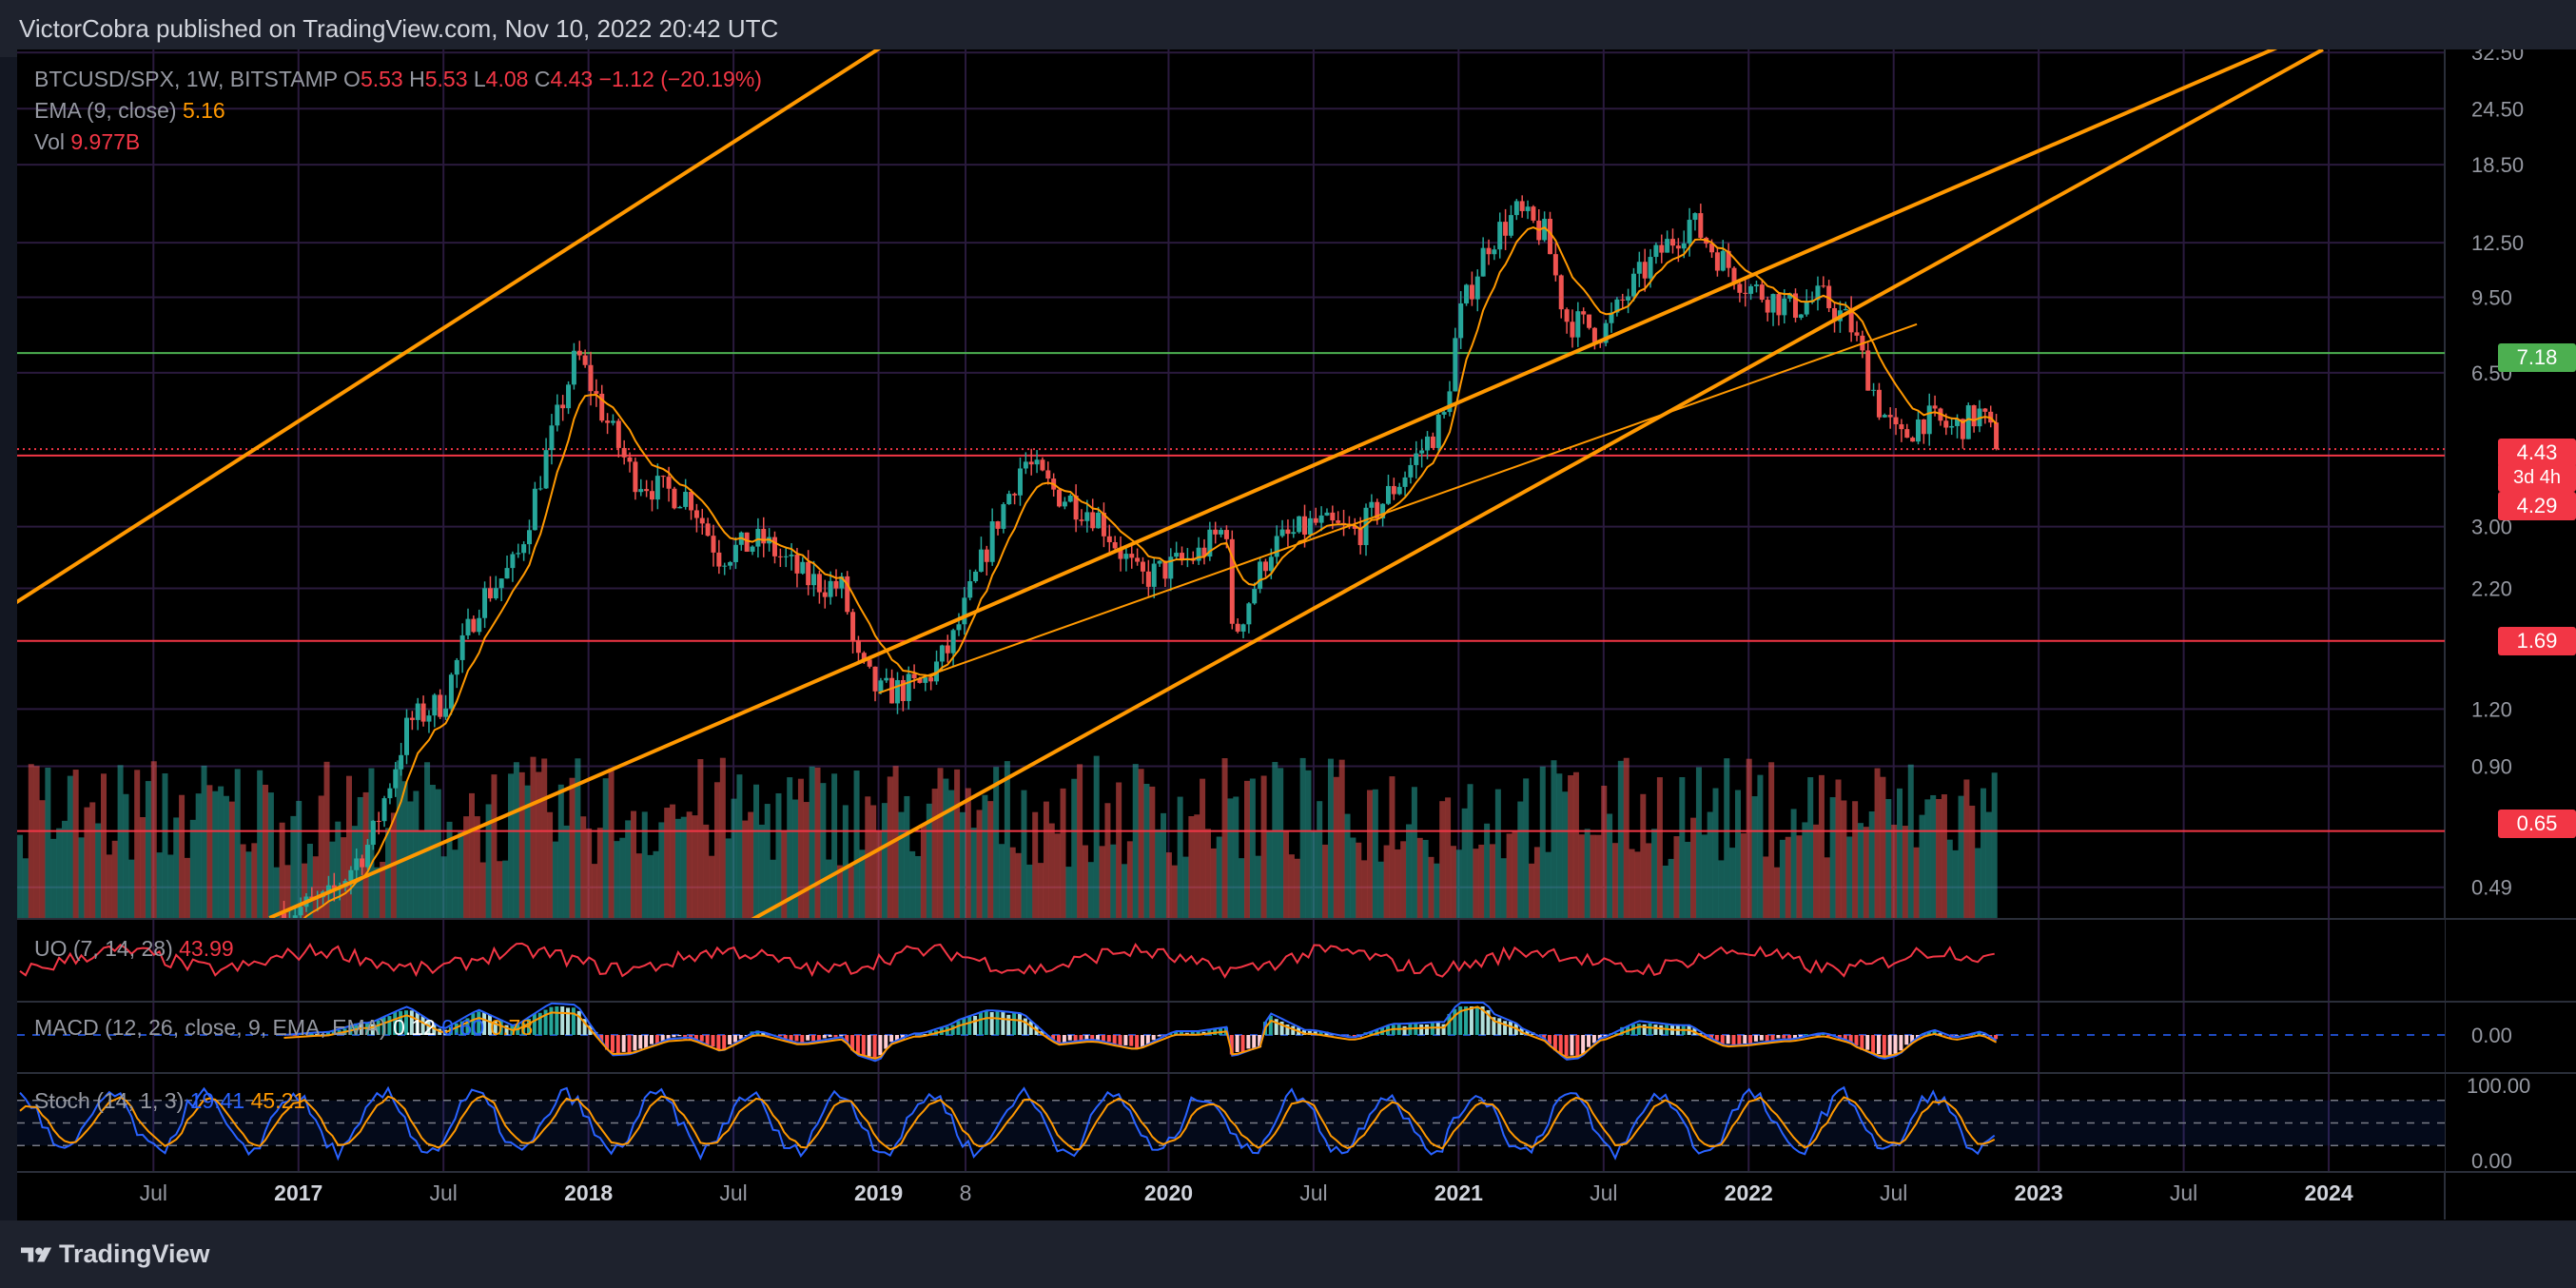 Image resolution: width=2576 pixels, height=1288 pixels. Describe the element at coordinates (1008, 1123) in the screenshot. I see `stoch-d-line` at that location.